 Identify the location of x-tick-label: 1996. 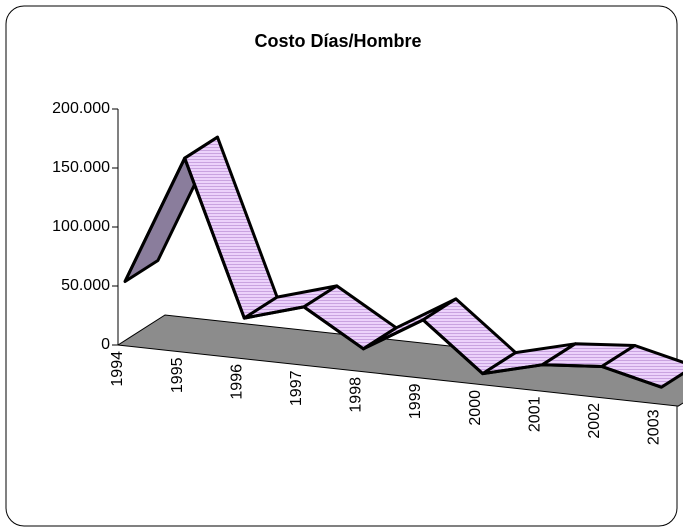
(236, 382).